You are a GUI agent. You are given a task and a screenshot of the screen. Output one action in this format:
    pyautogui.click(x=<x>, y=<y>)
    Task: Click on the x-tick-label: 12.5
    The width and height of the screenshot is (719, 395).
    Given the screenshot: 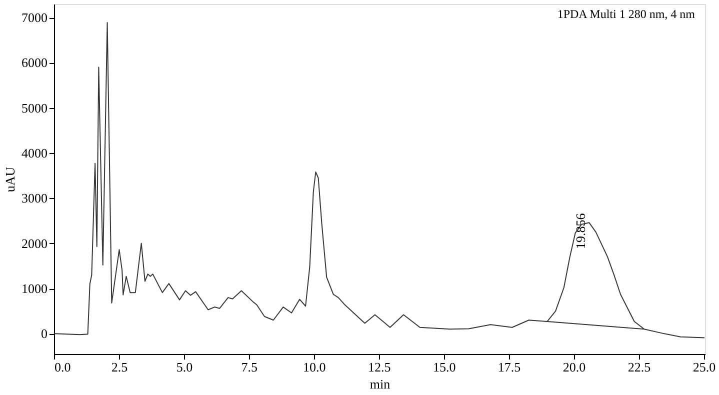 What is the action you would take?
    pyautogui.click(x=379, y=367)
    